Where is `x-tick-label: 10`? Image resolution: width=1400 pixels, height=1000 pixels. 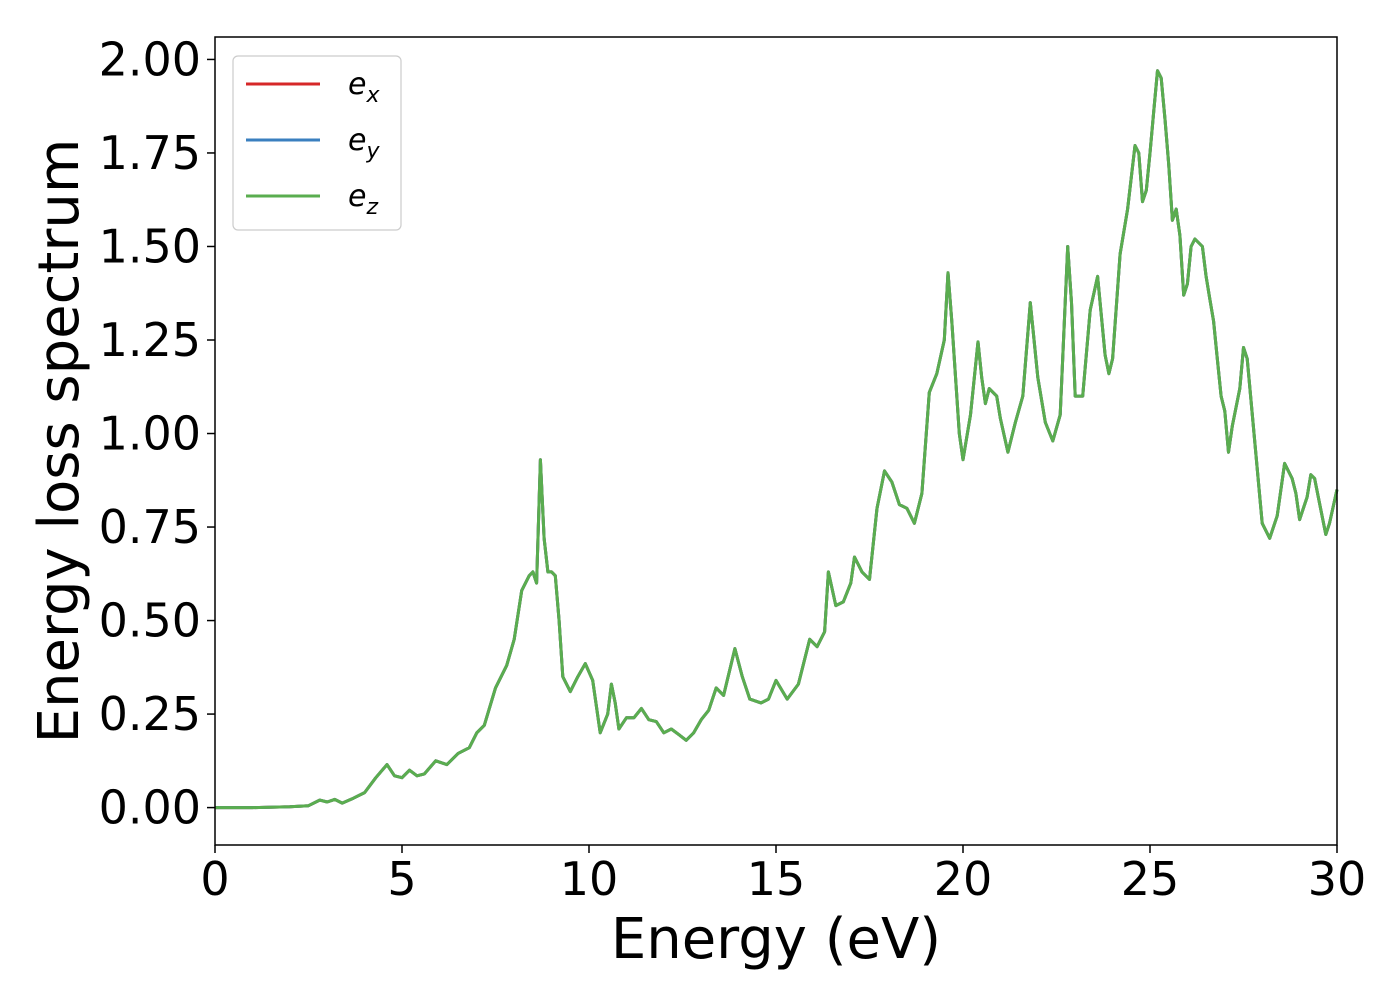
x-tick-label: 10 is located at coordinates (589, 879).